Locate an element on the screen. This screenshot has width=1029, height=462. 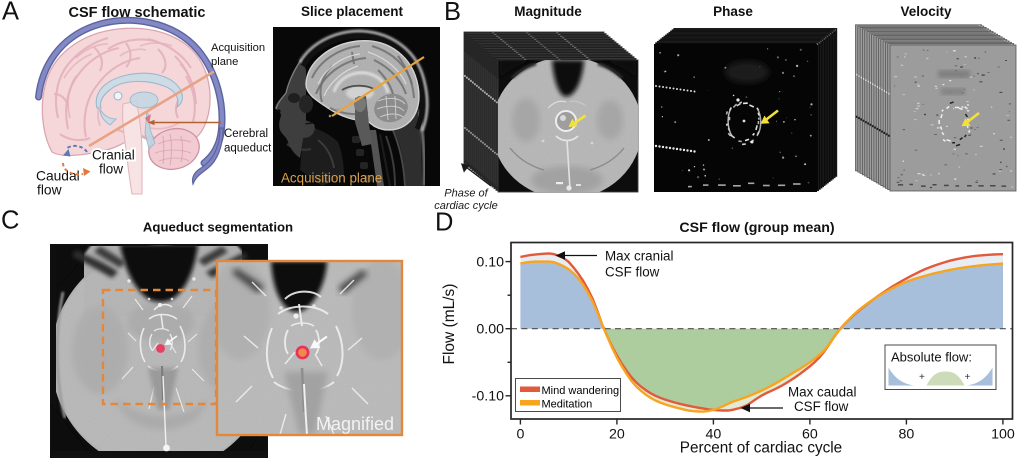
svg-text: Acquisition plane is located at coordinates (331, 178).